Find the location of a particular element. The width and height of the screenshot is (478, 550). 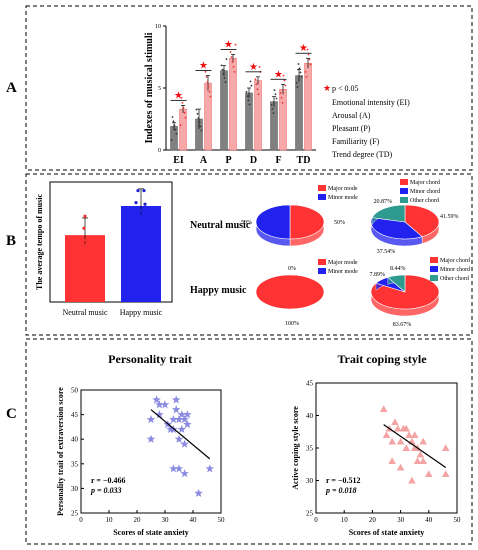

c-left-y-tick-label: 45 is located at coordinates (75, 415).